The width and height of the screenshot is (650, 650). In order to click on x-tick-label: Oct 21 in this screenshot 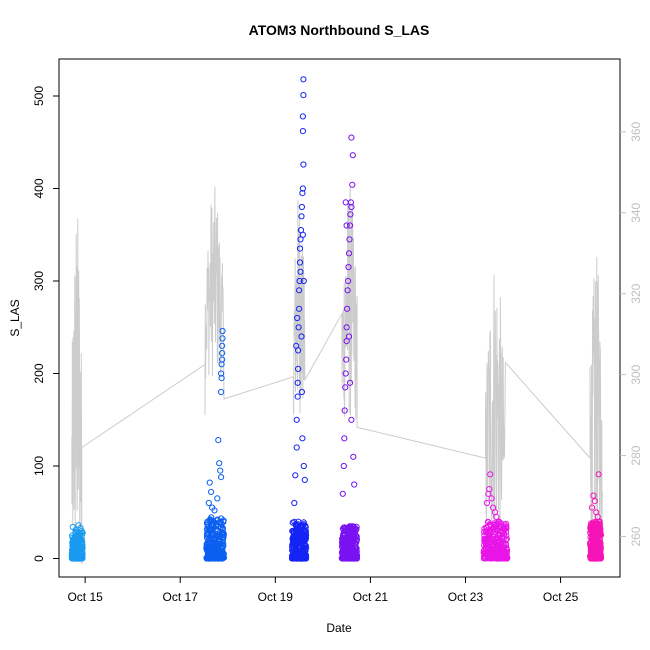, I will do `click(371, 597)`.